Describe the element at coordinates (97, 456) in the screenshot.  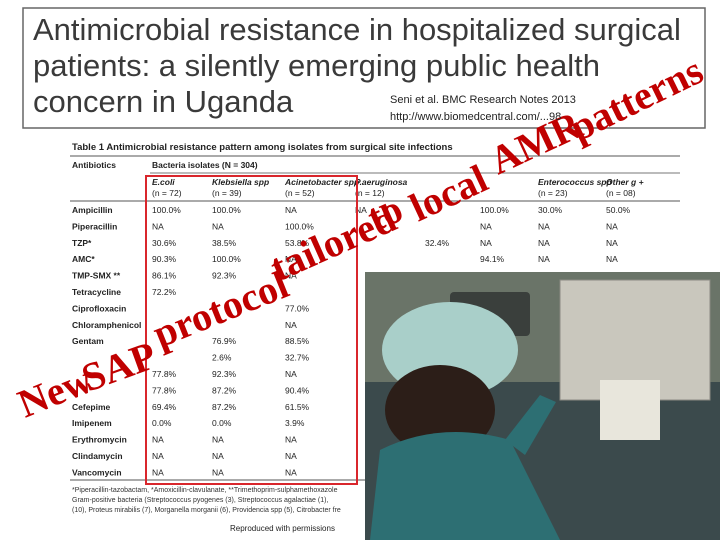
I see `row-label: Clindamycin` at that location.